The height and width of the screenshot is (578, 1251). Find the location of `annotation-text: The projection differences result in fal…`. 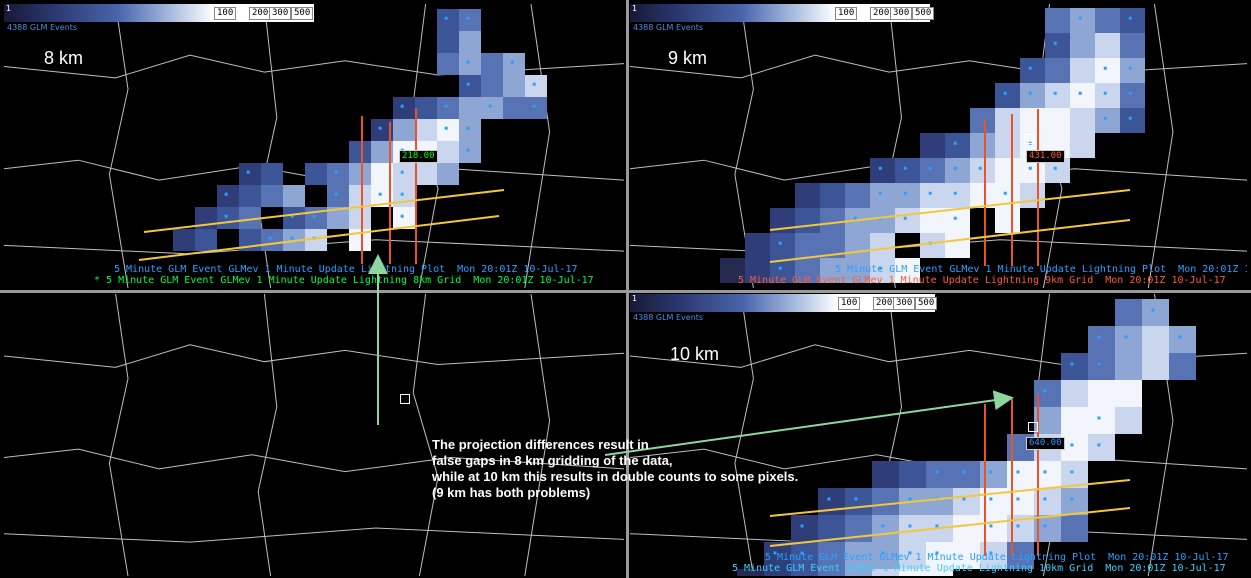

annotation-text: The projection differences result in fal… is located at coordinates (615, 468).